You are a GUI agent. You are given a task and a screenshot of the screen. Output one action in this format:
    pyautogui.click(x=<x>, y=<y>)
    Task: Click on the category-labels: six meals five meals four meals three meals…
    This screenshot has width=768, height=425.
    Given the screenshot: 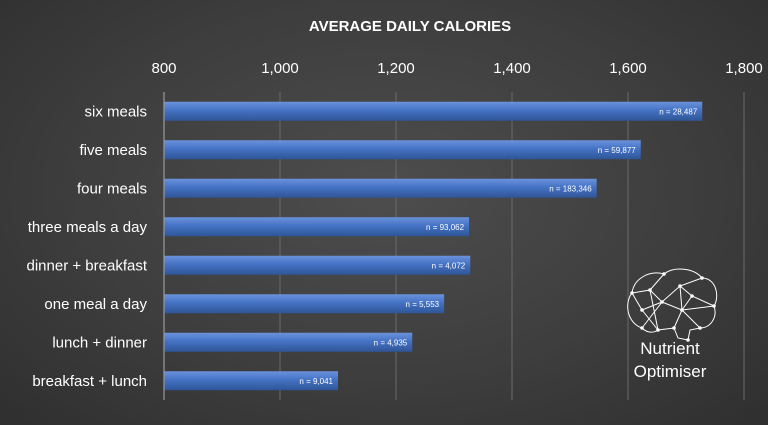 What is the action you would take?
    pyautogui.click(x=87, y=246)
    